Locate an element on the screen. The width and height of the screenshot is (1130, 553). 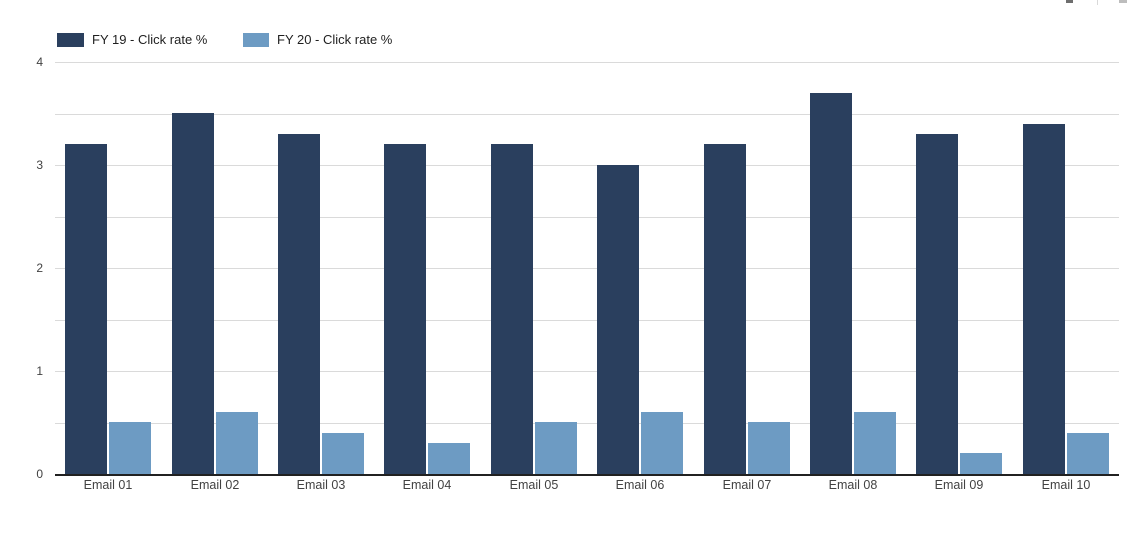
x-axis-label: Email 06 is located at coordinates (640, 485).